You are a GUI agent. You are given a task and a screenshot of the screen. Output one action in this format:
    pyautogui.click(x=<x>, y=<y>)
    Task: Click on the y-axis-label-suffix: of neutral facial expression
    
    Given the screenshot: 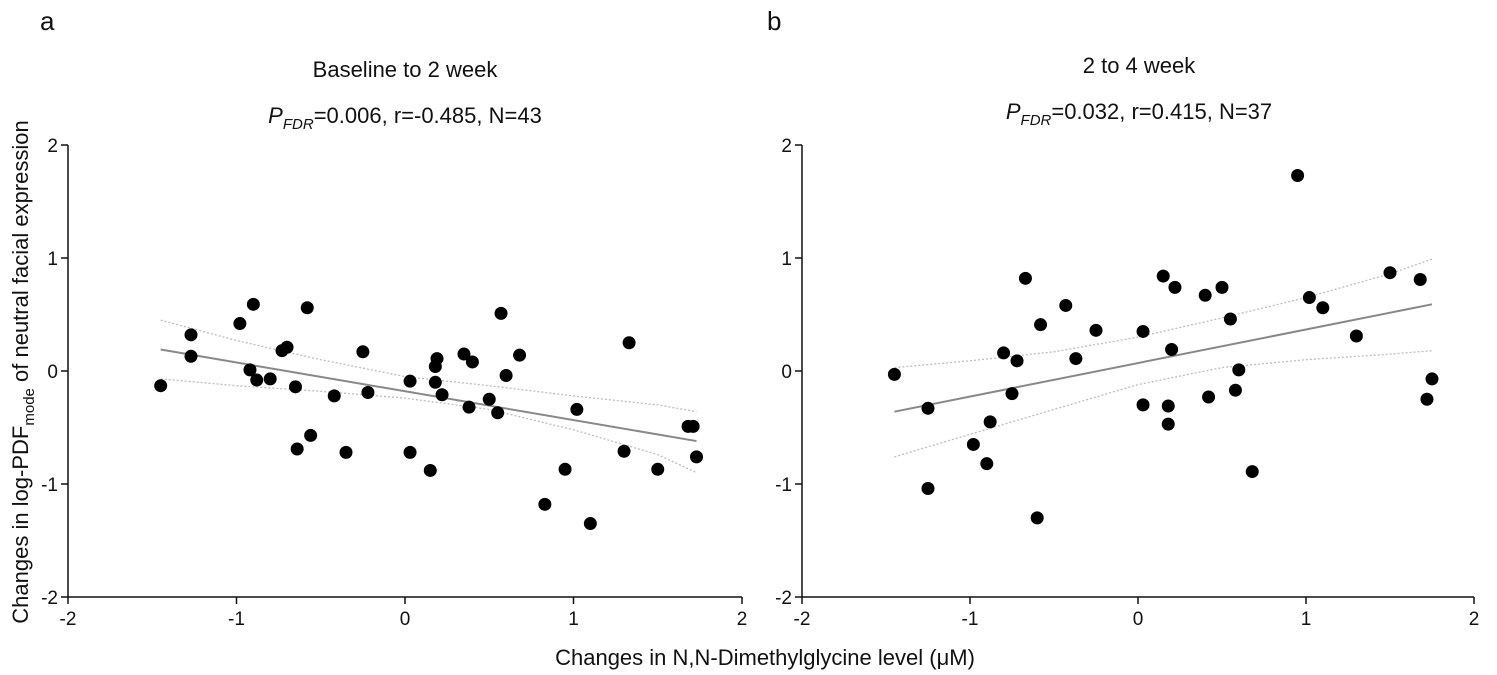 What is the action you would take?
    pyautogui.click(x=20, y=254)
    